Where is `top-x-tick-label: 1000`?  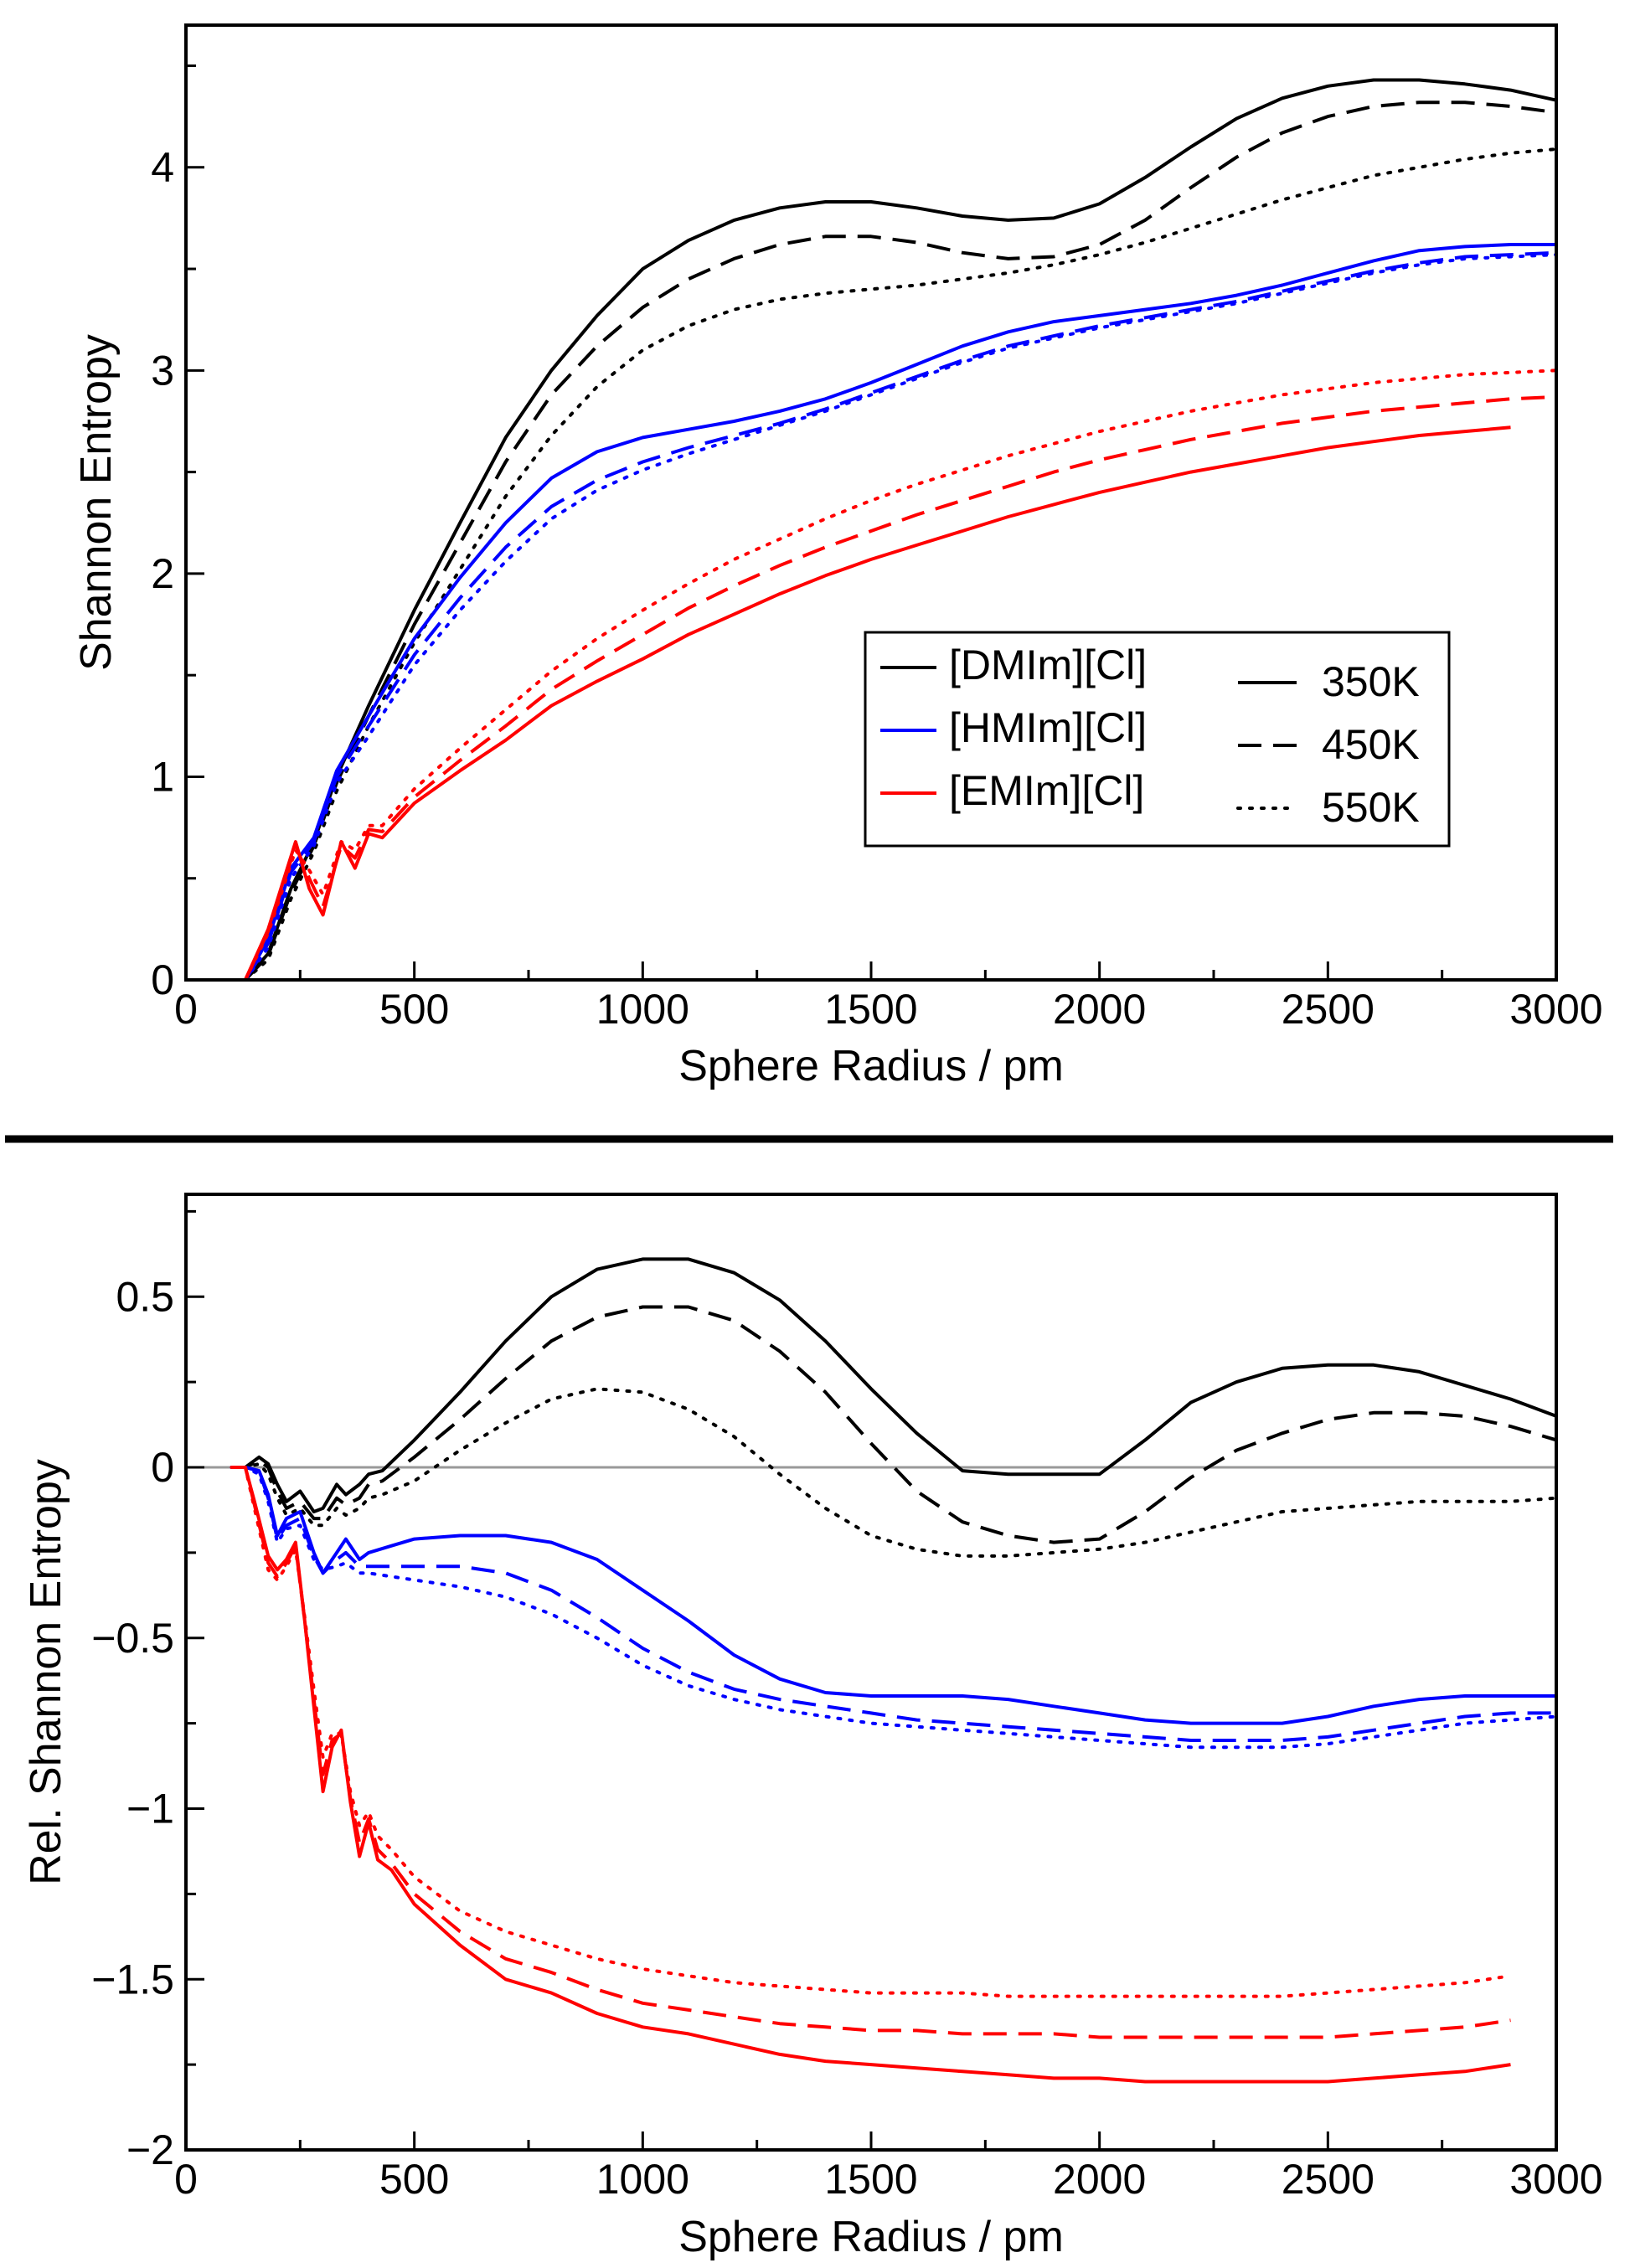
top-x-tick-label: 1000 is located at coordinates (642, 1010).